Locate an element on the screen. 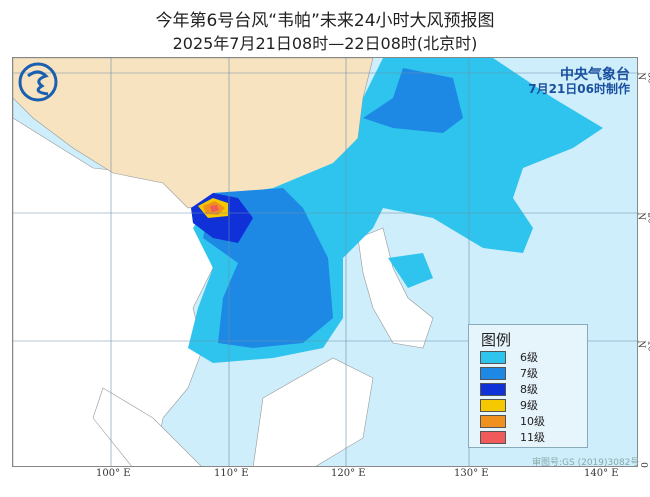 The width and height of the screenshot is (650, 497). legend-title: 图例 is located at coordinates (496, 340).